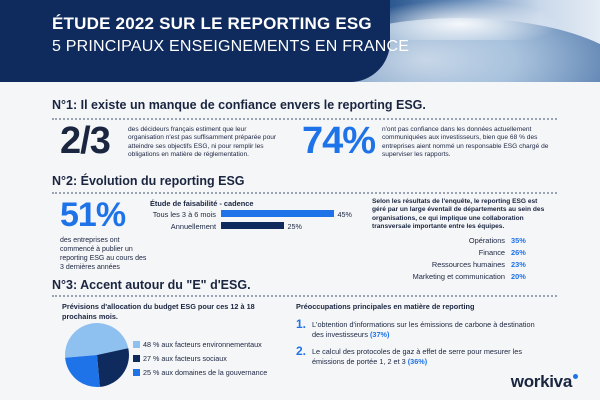  Describe the element at coordinates (380, 334) in the screenshot. I see `concern-1-pct: (37%)` at that location.